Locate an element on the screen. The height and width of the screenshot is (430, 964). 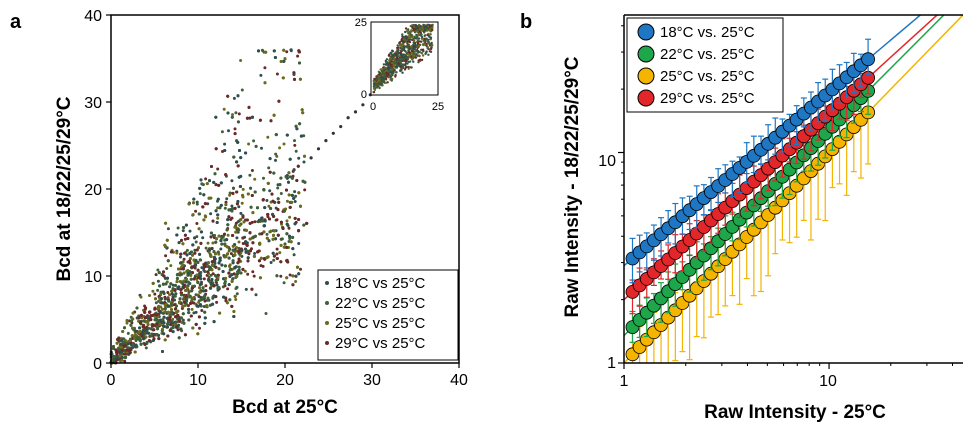
x-tick-label: 20 is located at coordinates (285, 380).